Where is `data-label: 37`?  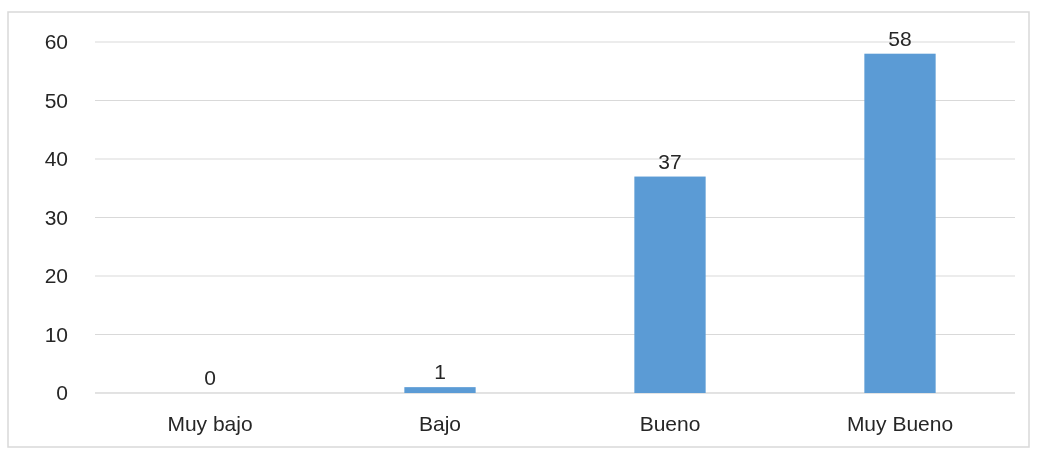
data-label: 37 is located at coordinates (670, 161).